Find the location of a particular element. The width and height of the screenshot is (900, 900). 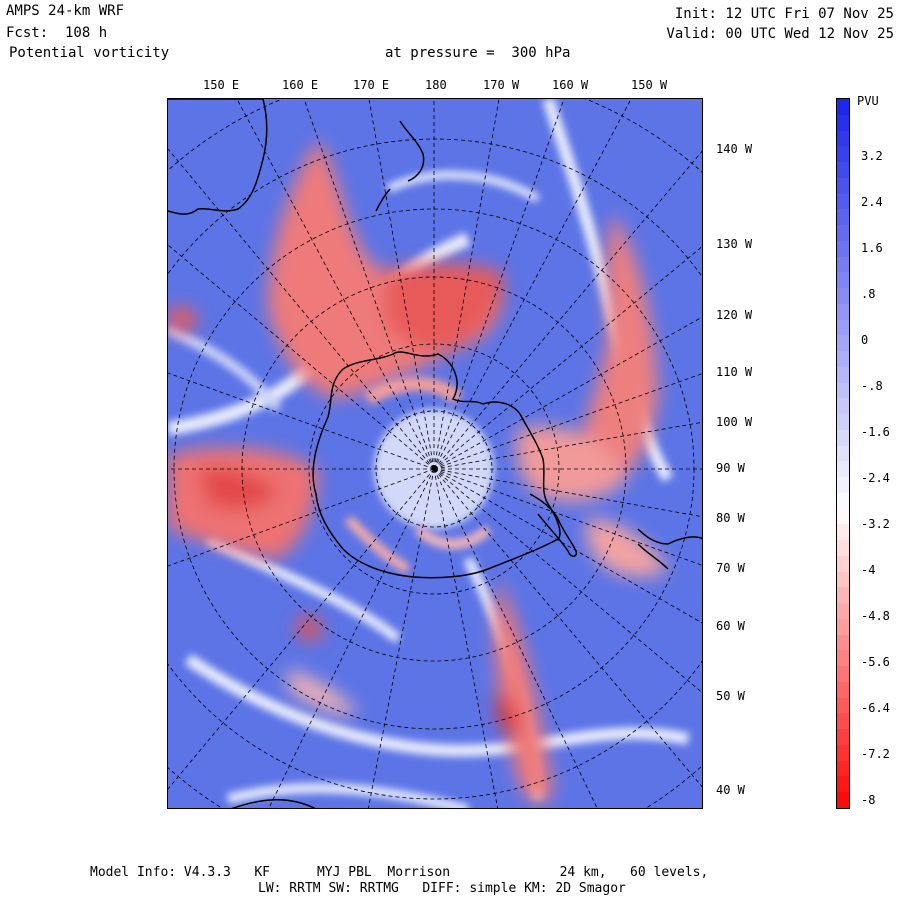

colorbar-tick-label: -3.2 is located at coordinates (875, 524).